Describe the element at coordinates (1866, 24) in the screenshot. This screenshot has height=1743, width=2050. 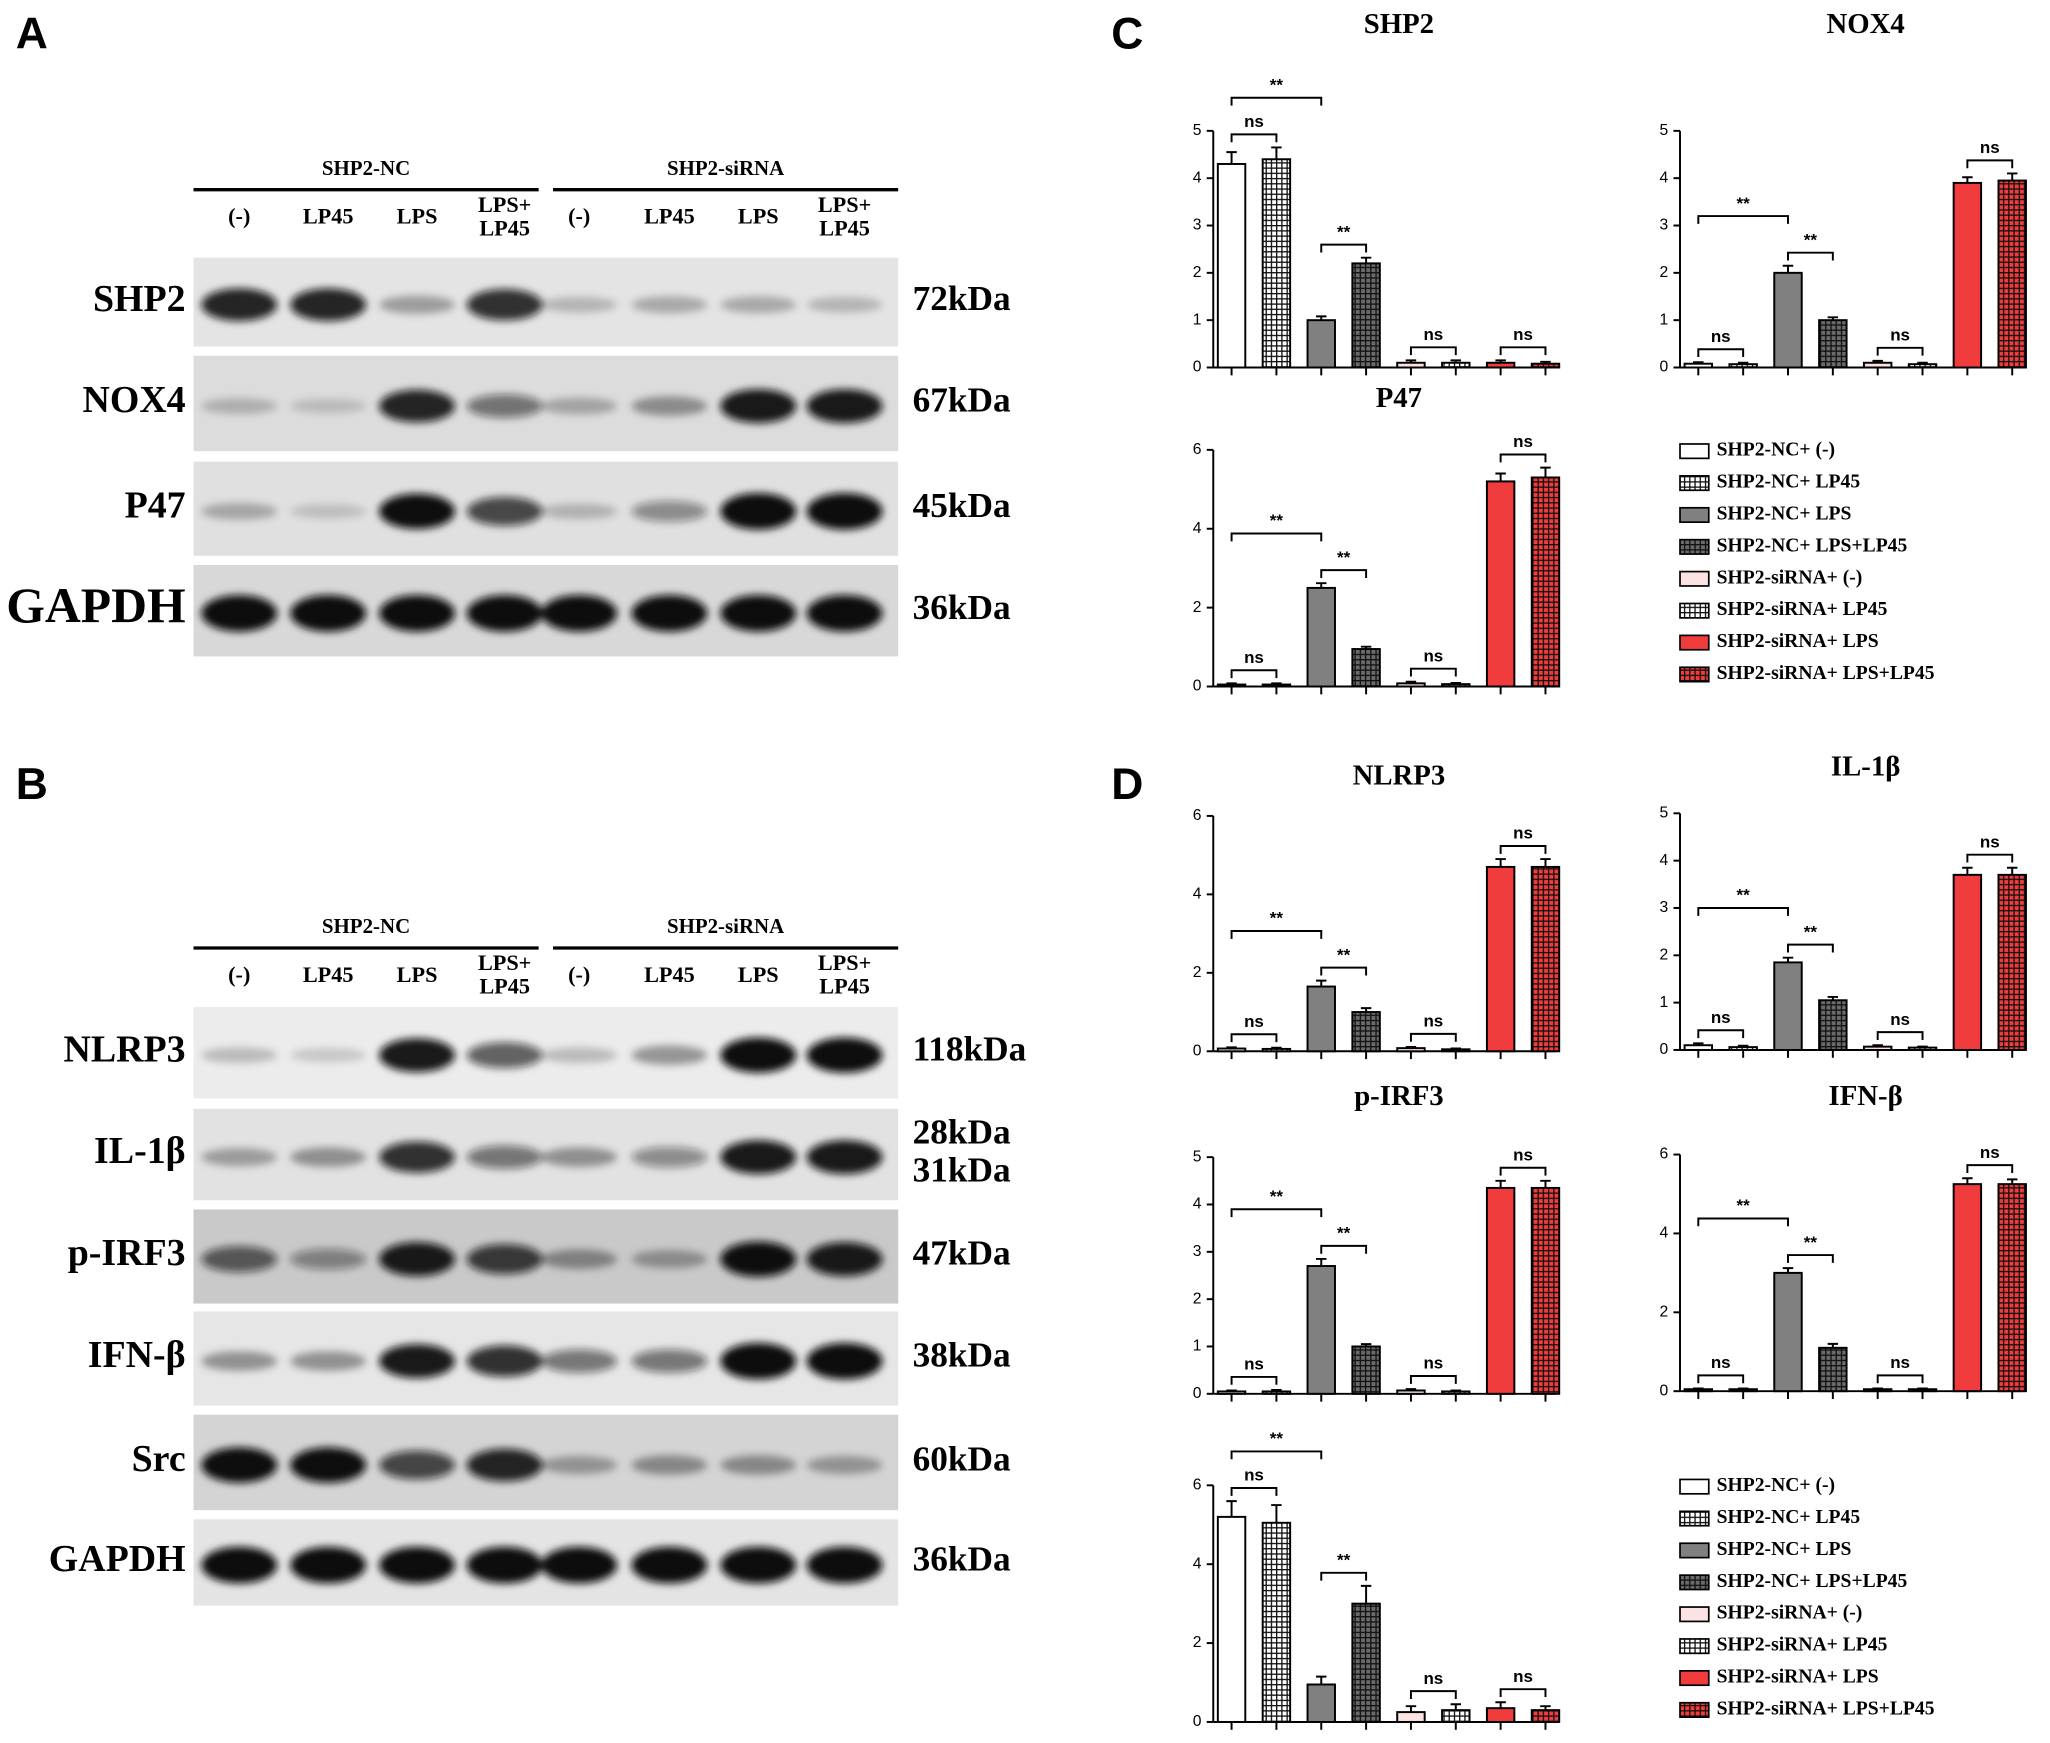
I see `chart-title: NOX4` at that location.